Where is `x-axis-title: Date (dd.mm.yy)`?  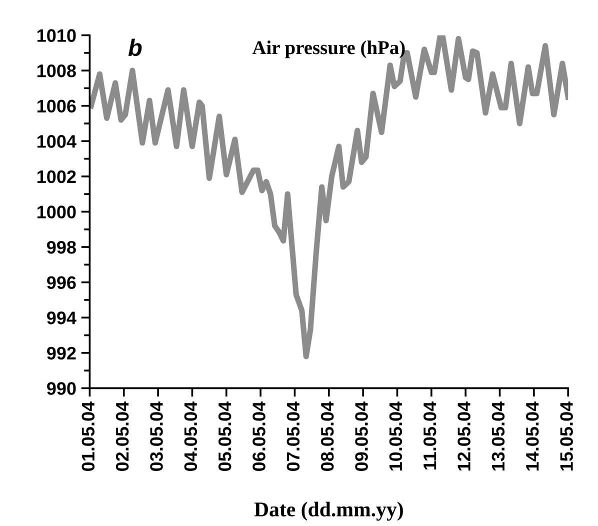
x-axis-title: Date (dd.mm.yy) is located at coordinates (328, 511).